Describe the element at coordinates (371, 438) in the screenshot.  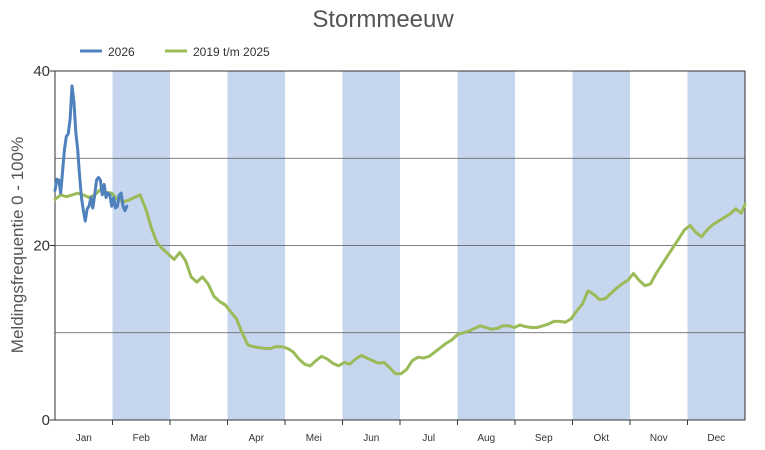
I see `x-tick-label-jun: Jun` at that location.